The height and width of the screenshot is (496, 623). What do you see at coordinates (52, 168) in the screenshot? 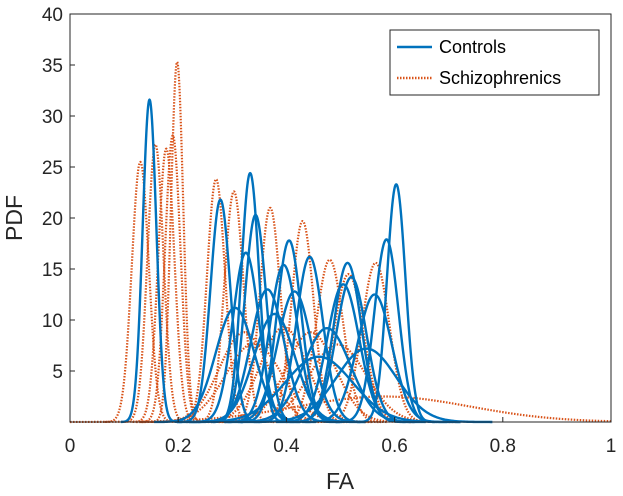
I see `y-tick-label: 25` at bounding box center [52, 168].